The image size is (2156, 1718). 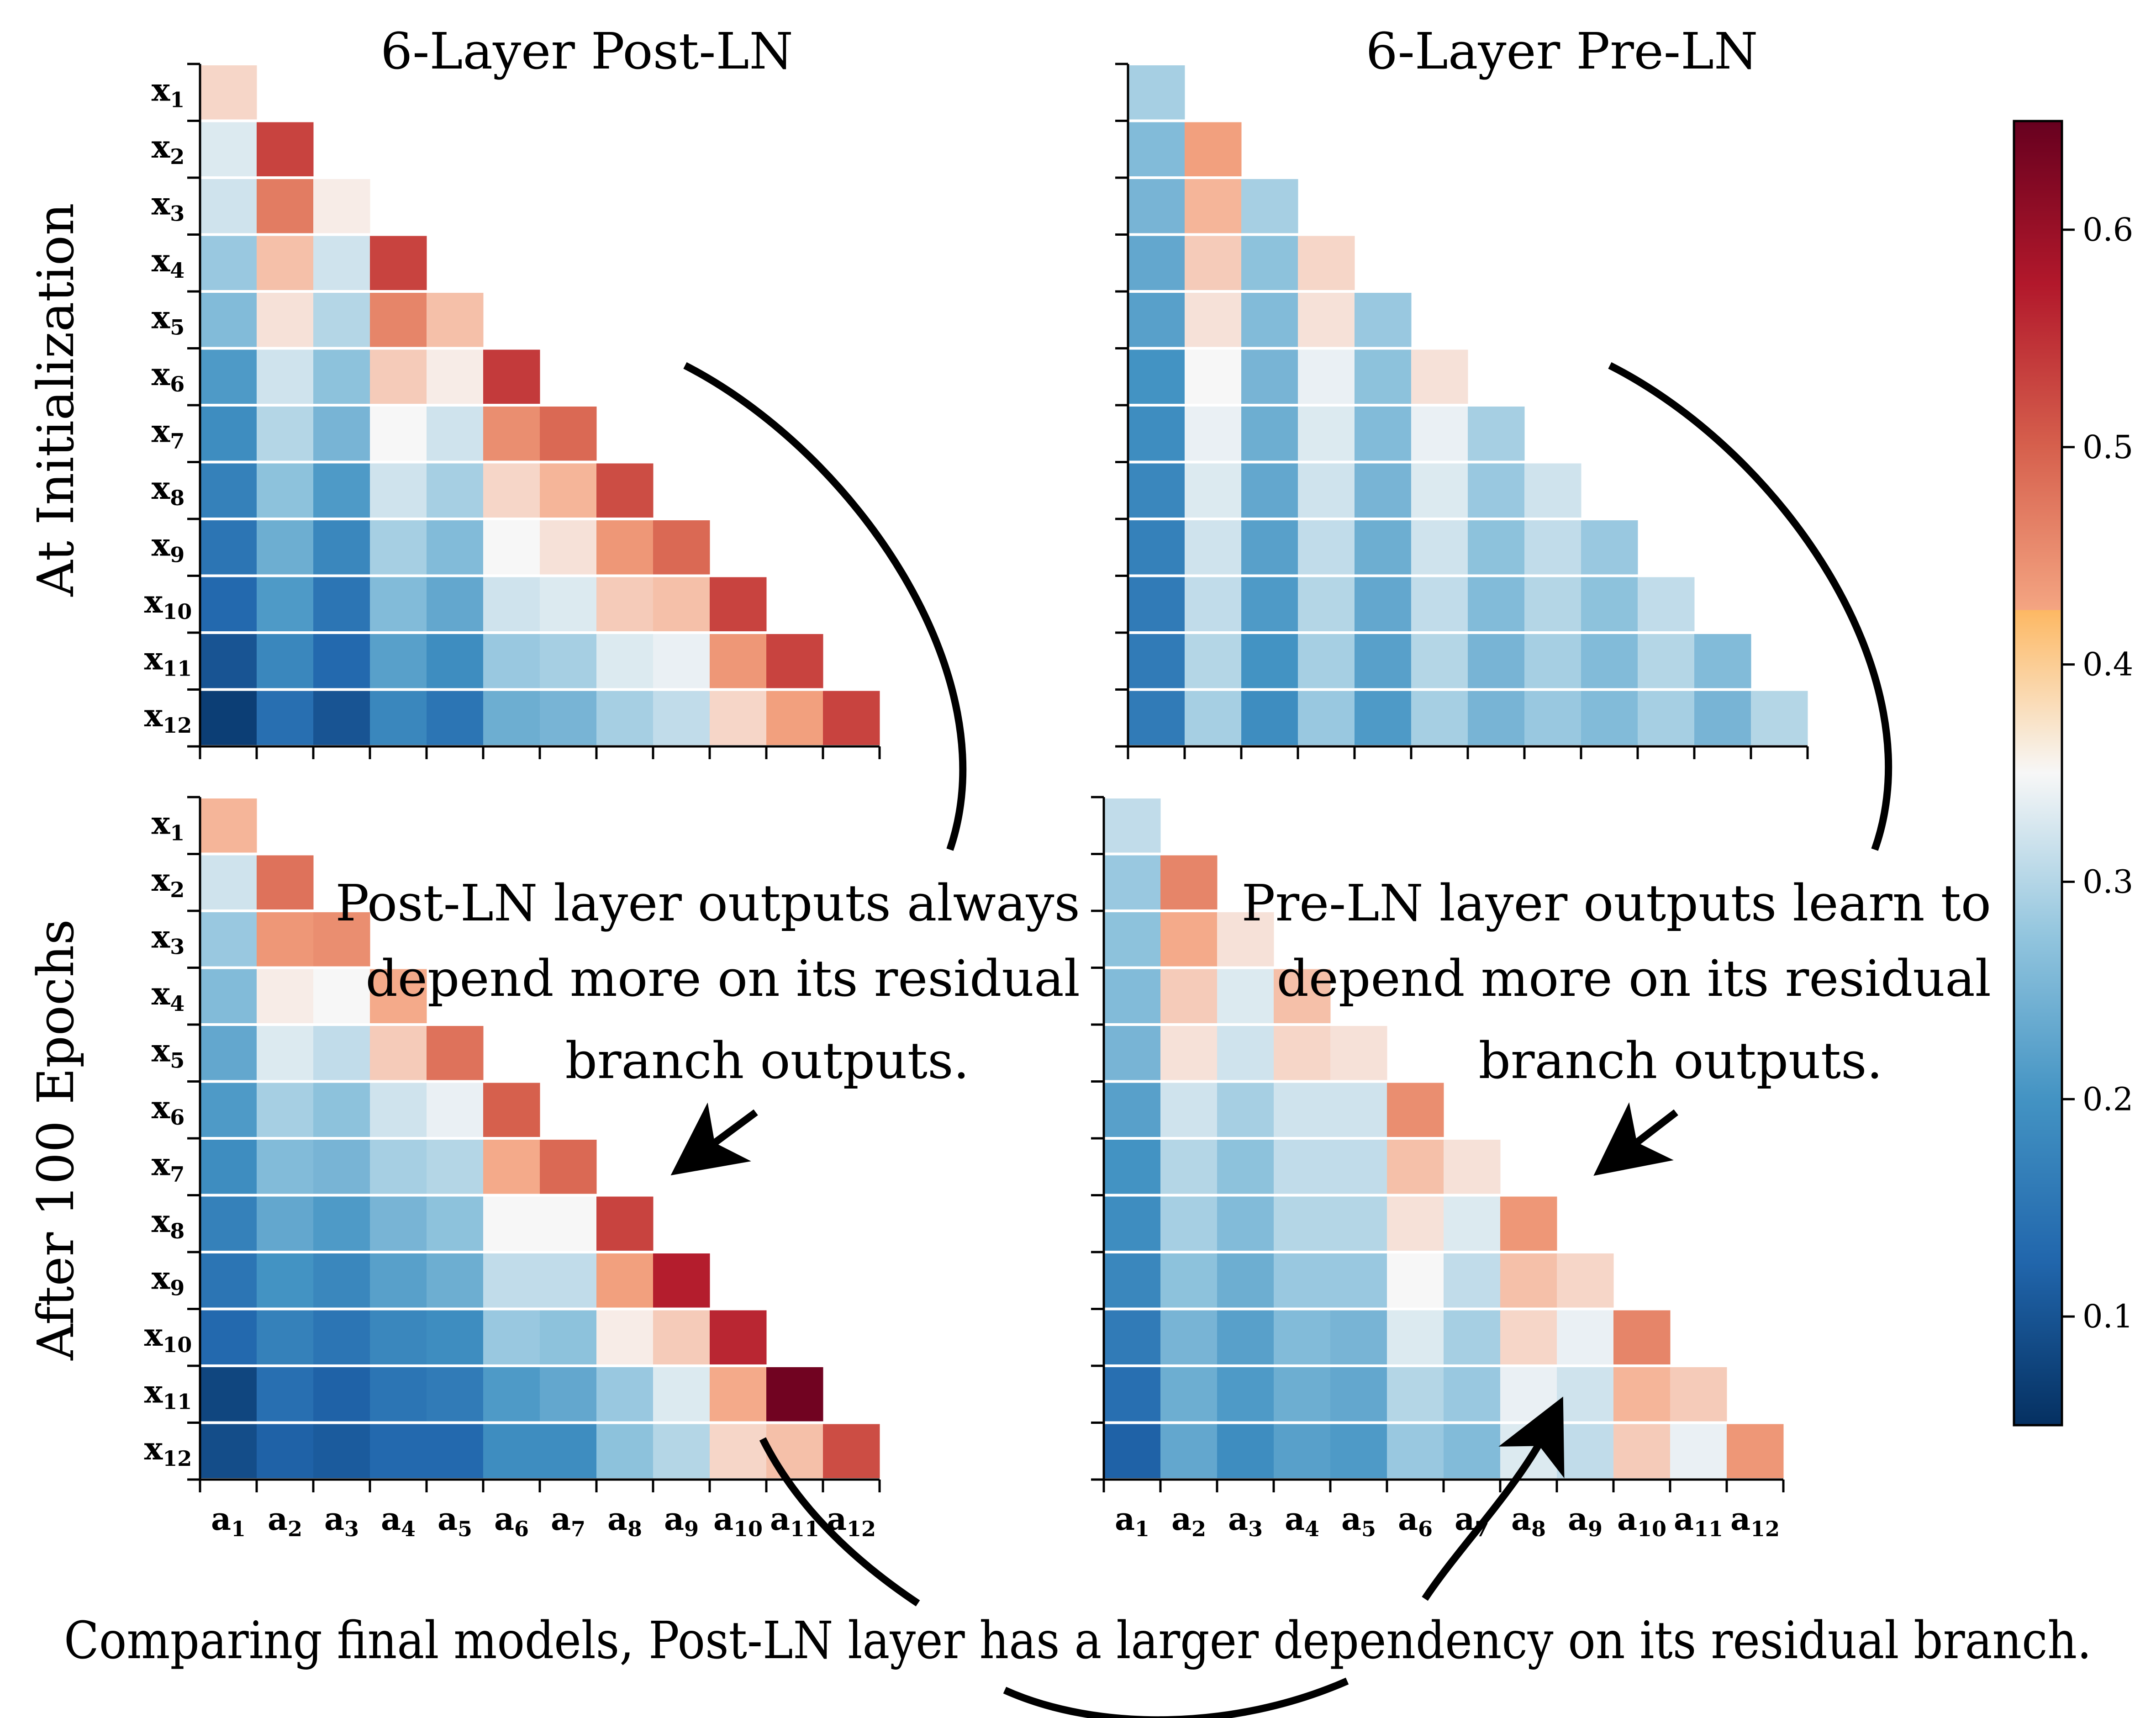 What do you see at coordinates (341, 1280) in the screenshot?
I see `cell-x9-a3` at bounding box center [341, 1280].